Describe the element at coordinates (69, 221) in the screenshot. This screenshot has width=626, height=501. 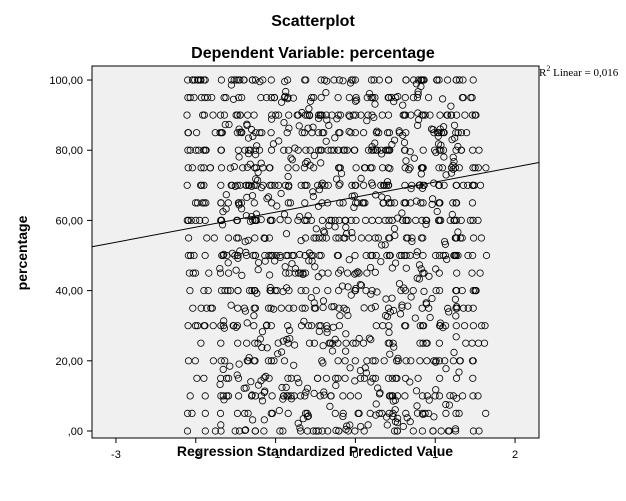
I see `y-tick-label: 60,00` at that location.